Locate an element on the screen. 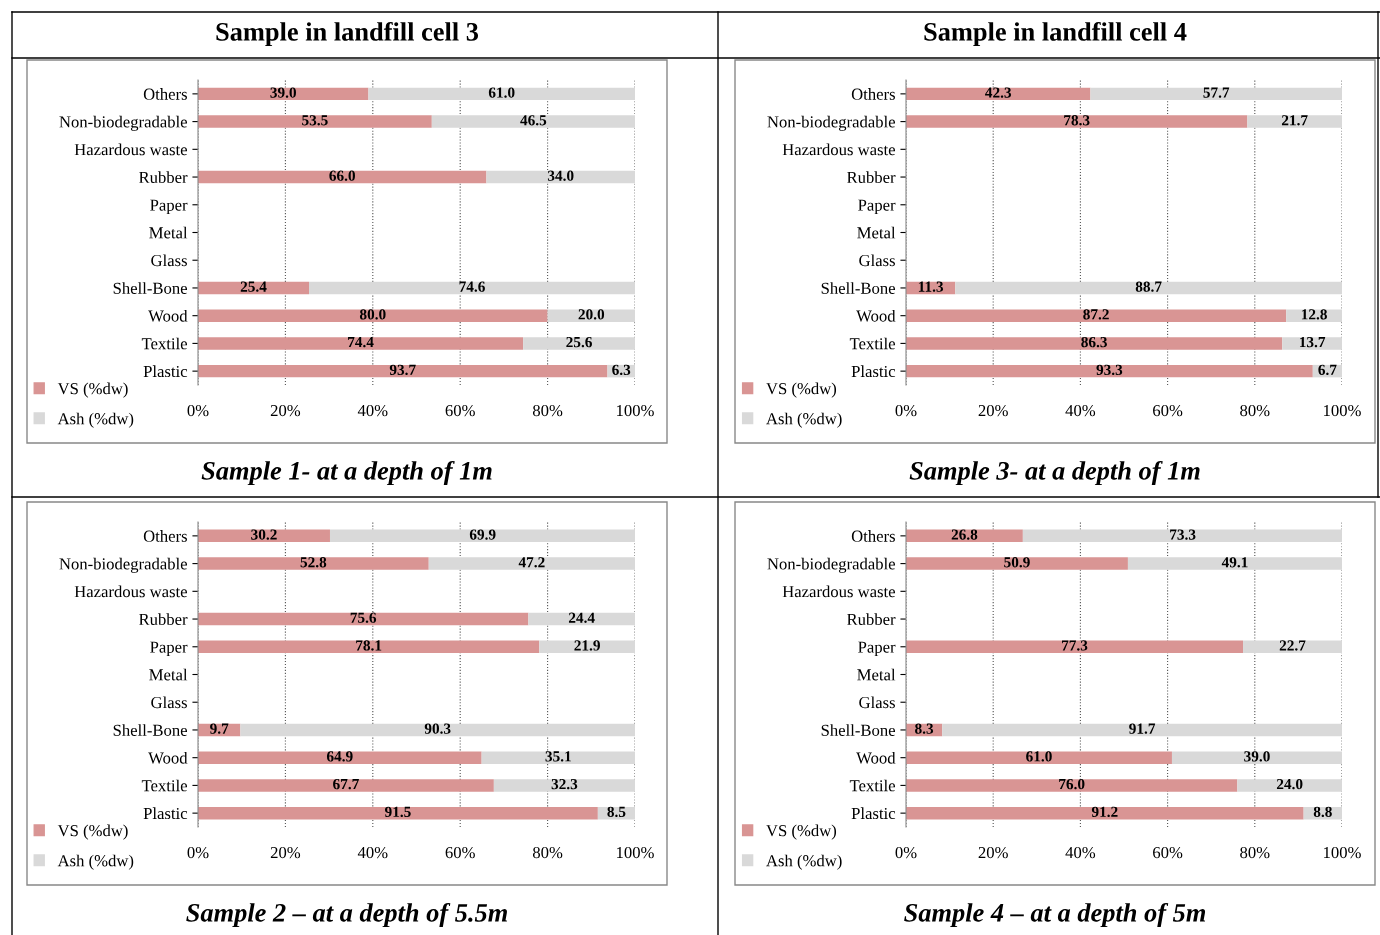 This screenshot has width=1380, height=935. x-tick-label: 60% is located at coordinates (460, 852).